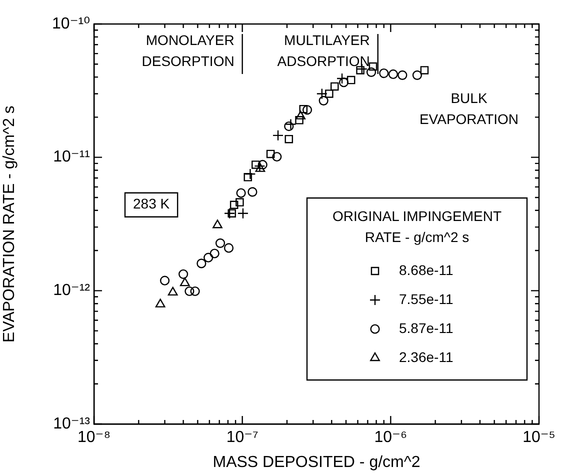  I want to click on x-tick-label: 10⁻⁵, so click(539, 437).